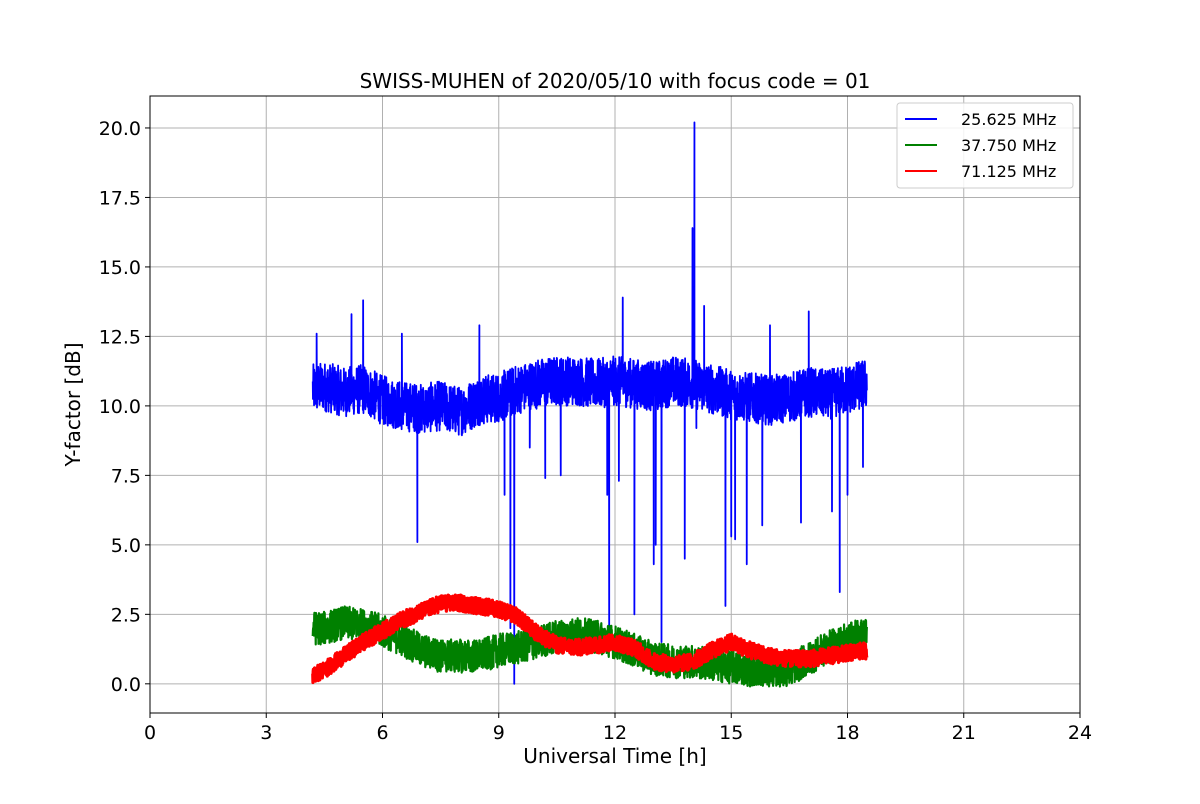  What do you see at coordinates (120, 407) in the screenshot?
I see `y-tick-label: 10.0` at bounding box center [120, 407].